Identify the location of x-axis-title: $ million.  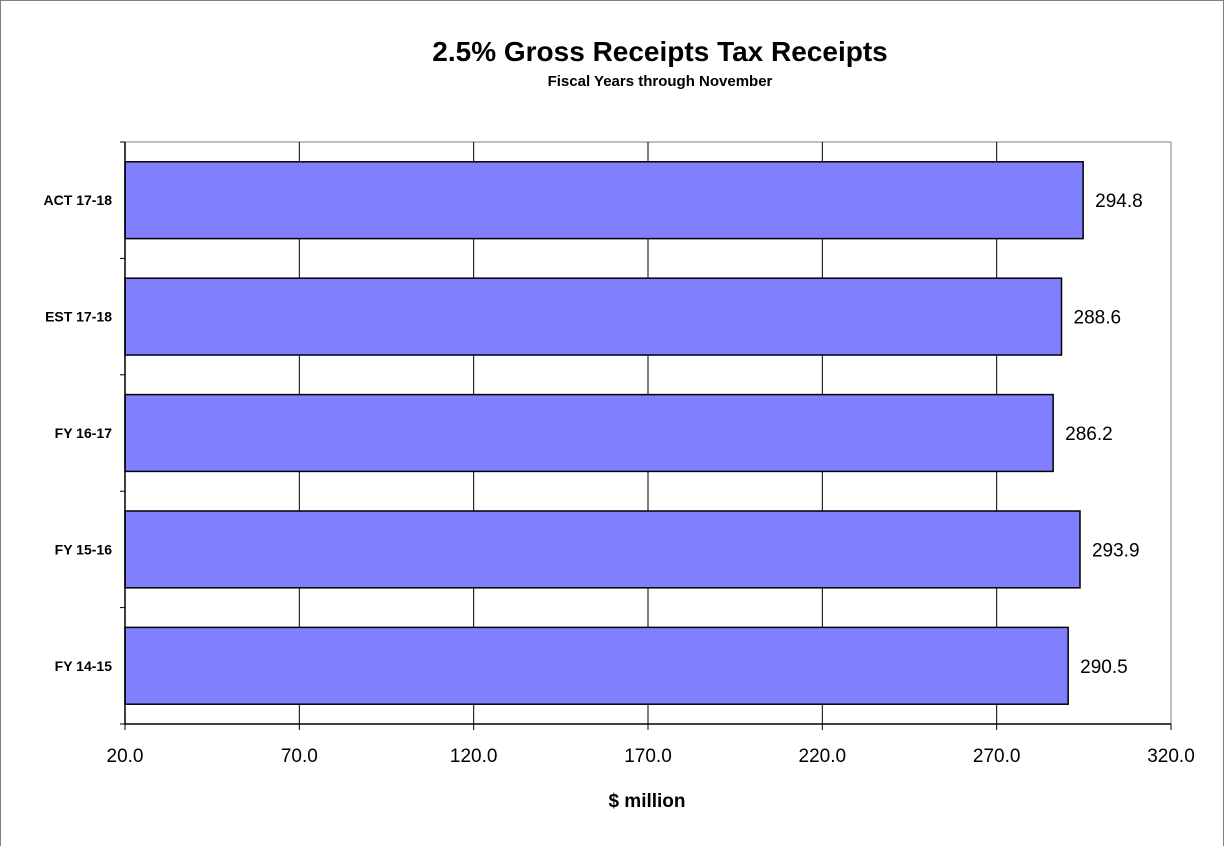
(646, 801).